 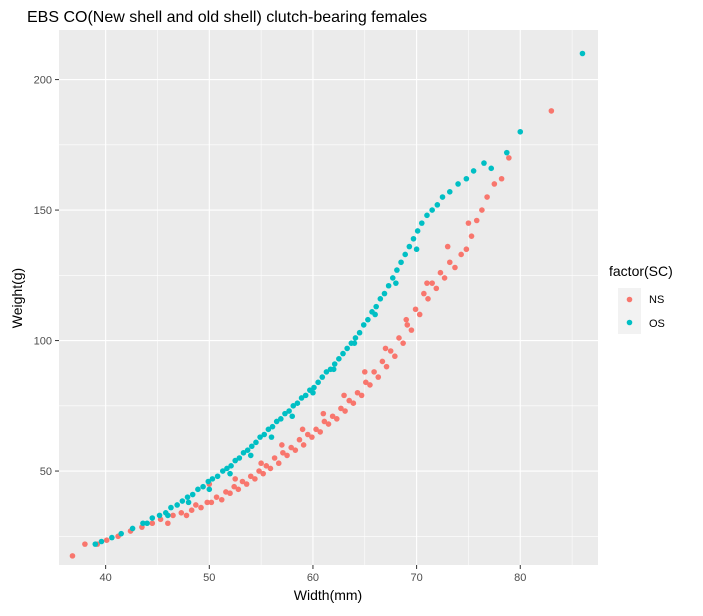 What do you see at coordinates (629, 322) in the screenshot?
I see `legend-key-os` at bounding box center [629, 322].